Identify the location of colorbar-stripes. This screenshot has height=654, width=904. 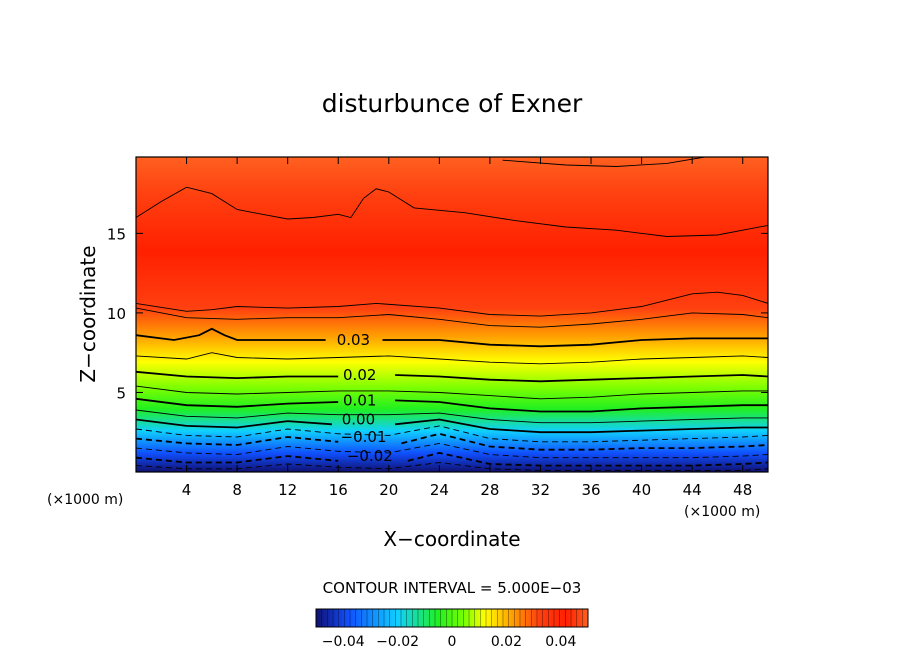
(452, 618).